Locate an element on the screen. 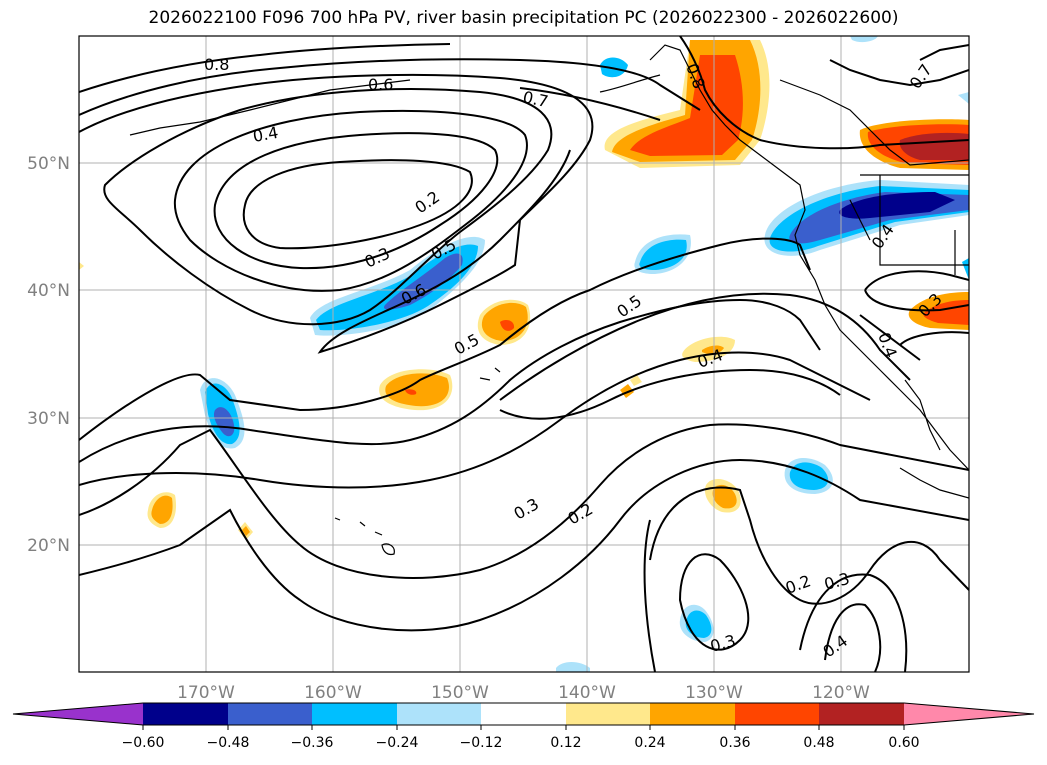 The height and width of the screenshot is (765, 1047). lat-label-50n: 50°N is located at coordinates (48, 164).